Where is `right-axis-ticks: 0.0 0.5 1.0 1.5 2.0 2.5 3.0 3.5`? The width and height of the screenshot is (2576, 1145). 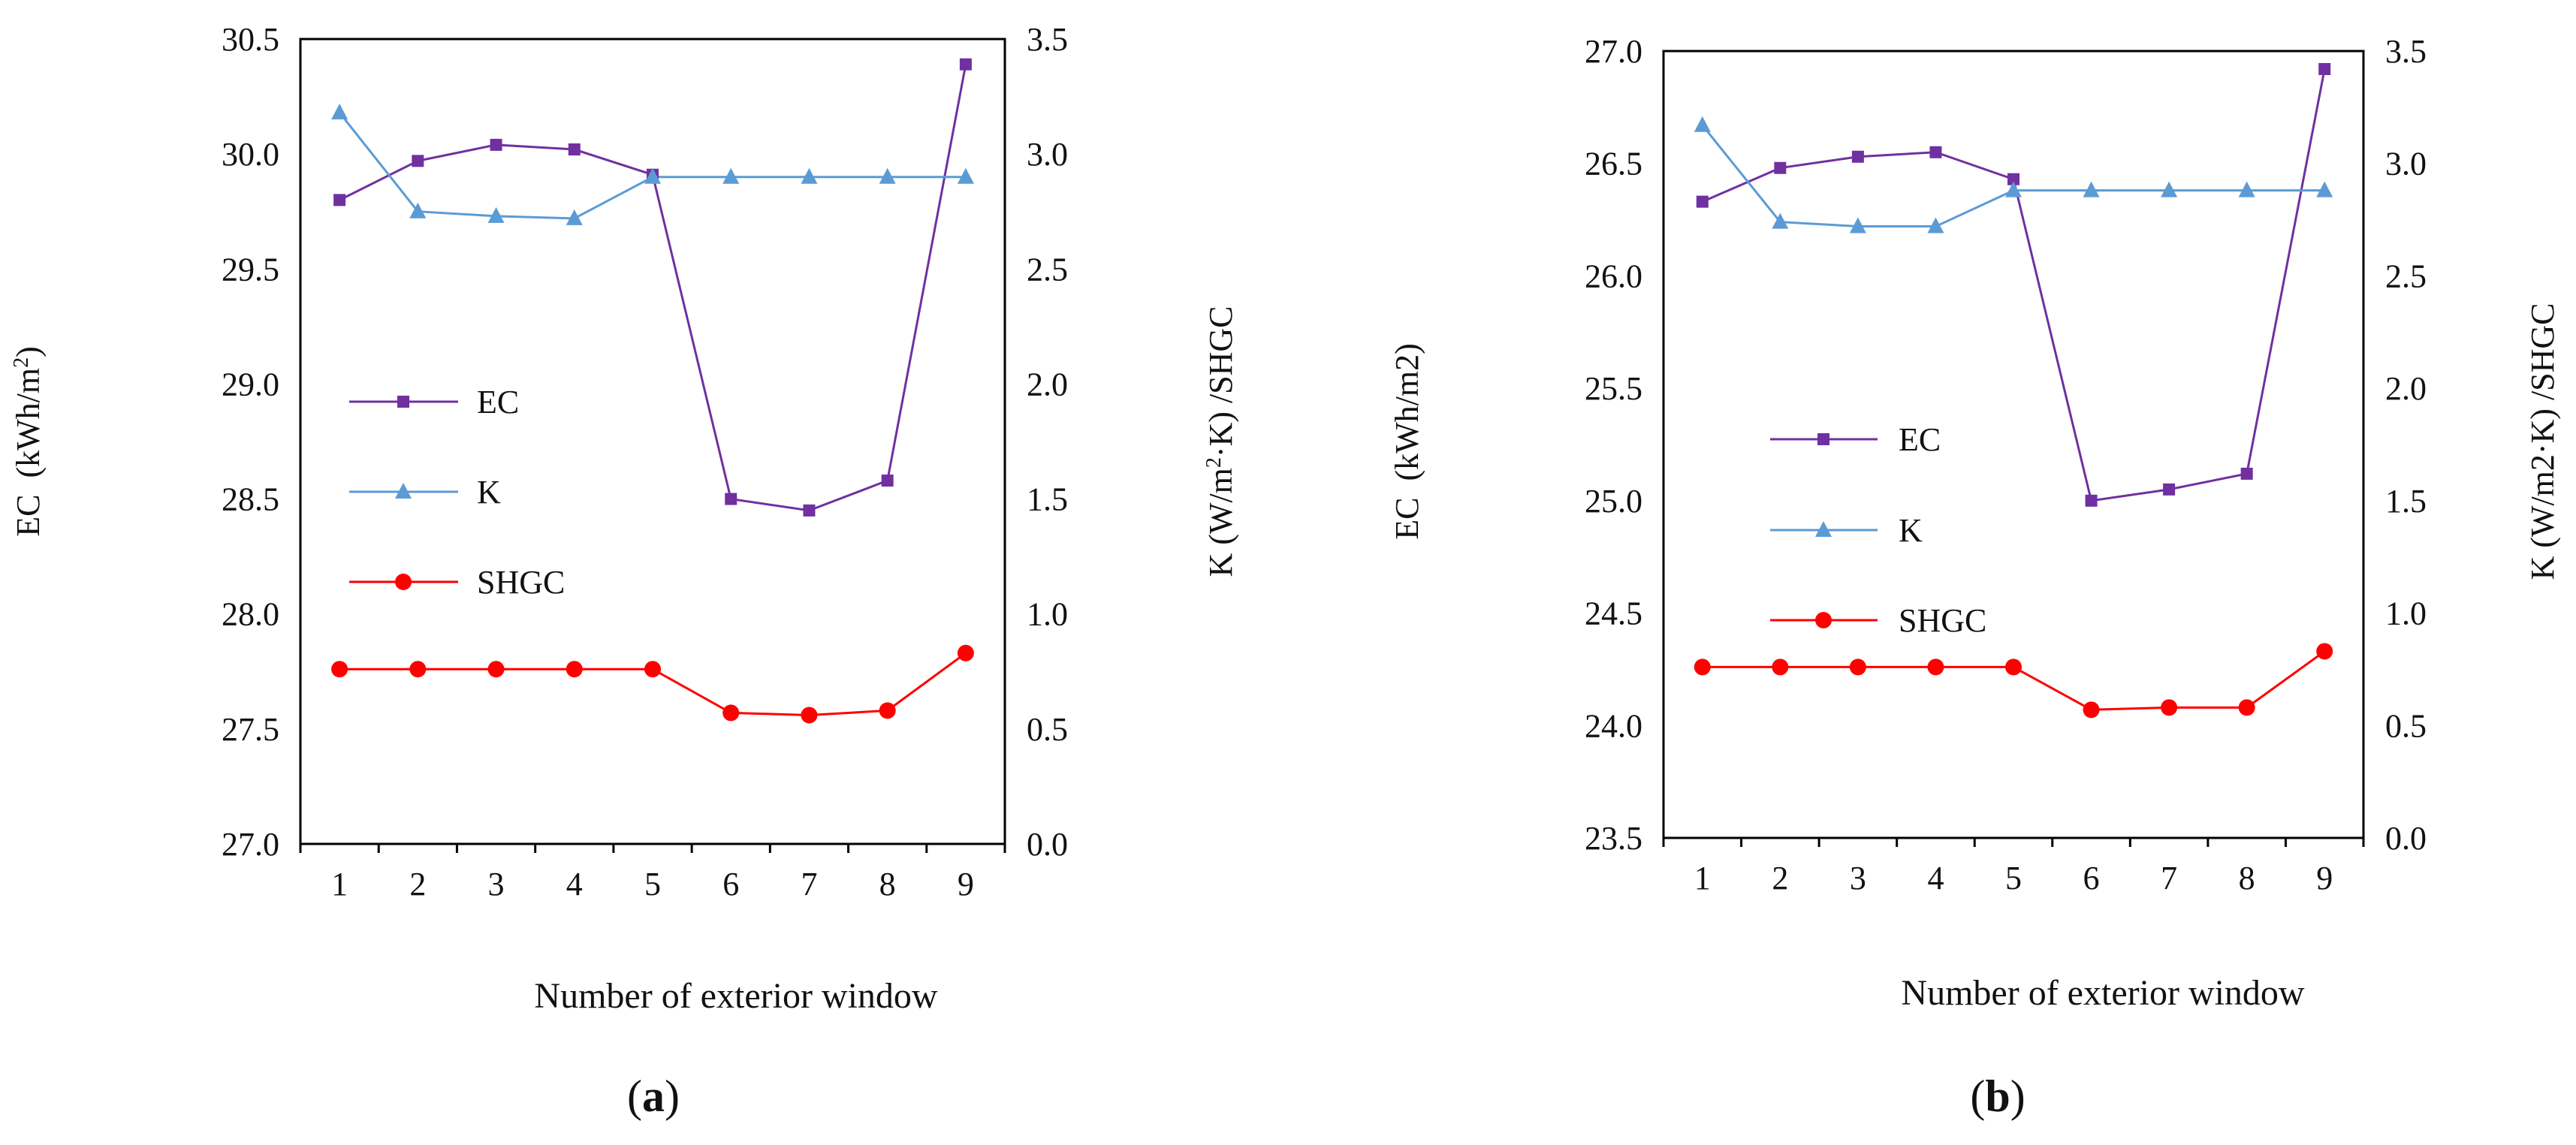 right-axis-ticks: 0.0 0.5 1.0 1.5 2.0 2.5 3.0 3.5 is located at coordinates (2406, 445).